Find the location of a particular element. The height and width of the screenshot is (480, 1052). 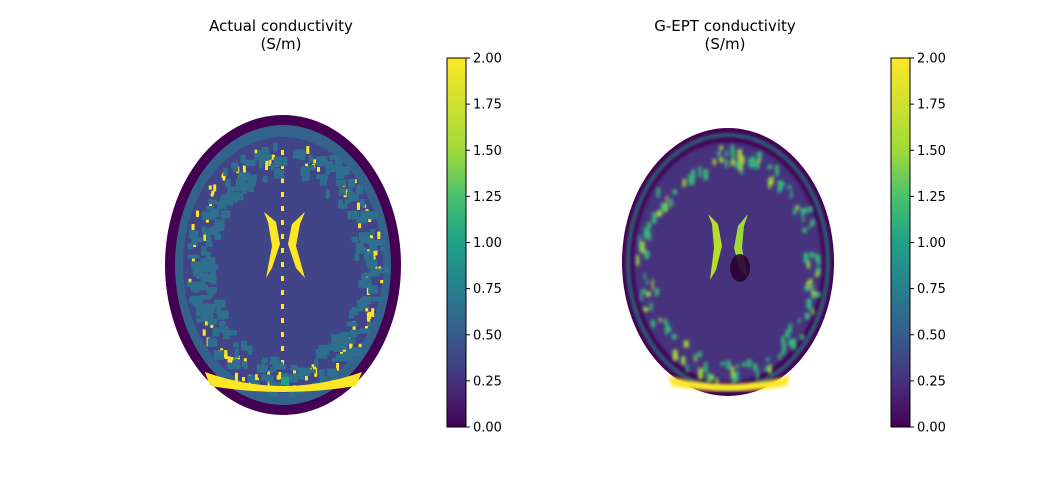

edge-enhancement-spots is located at coordinates (728, 267).